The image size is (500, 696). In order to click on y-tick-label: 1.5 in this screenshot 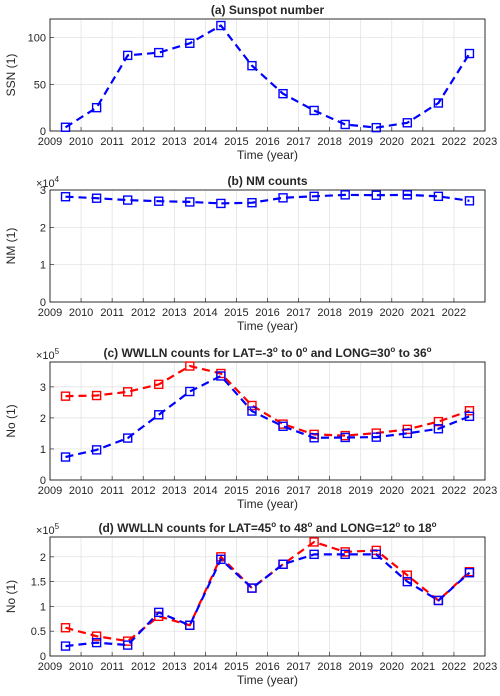, I will do `click(38, 583)`.